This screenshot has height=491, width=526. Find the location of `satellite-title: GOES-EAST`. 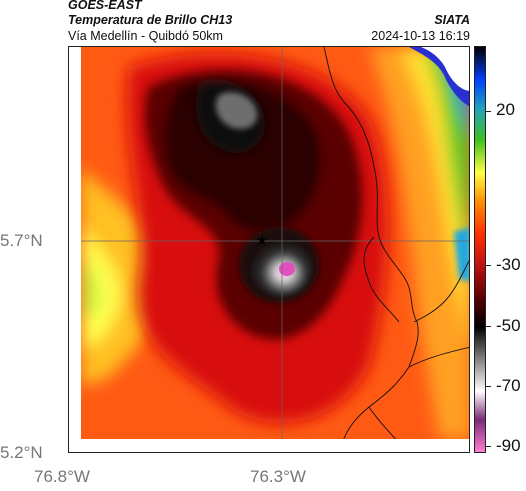

satellite-title: GOES-EAST is located at coordinates (105, 6).